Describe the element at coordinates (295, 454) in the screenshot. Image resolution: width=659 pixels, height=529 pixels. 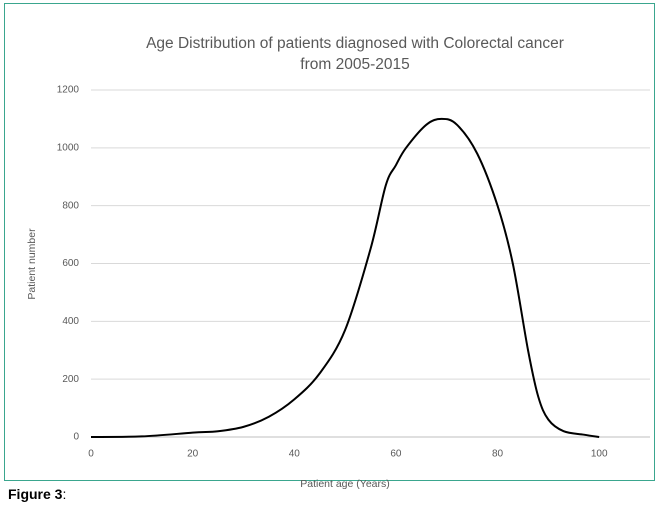
I see `x-tick-label: 40` at that location.